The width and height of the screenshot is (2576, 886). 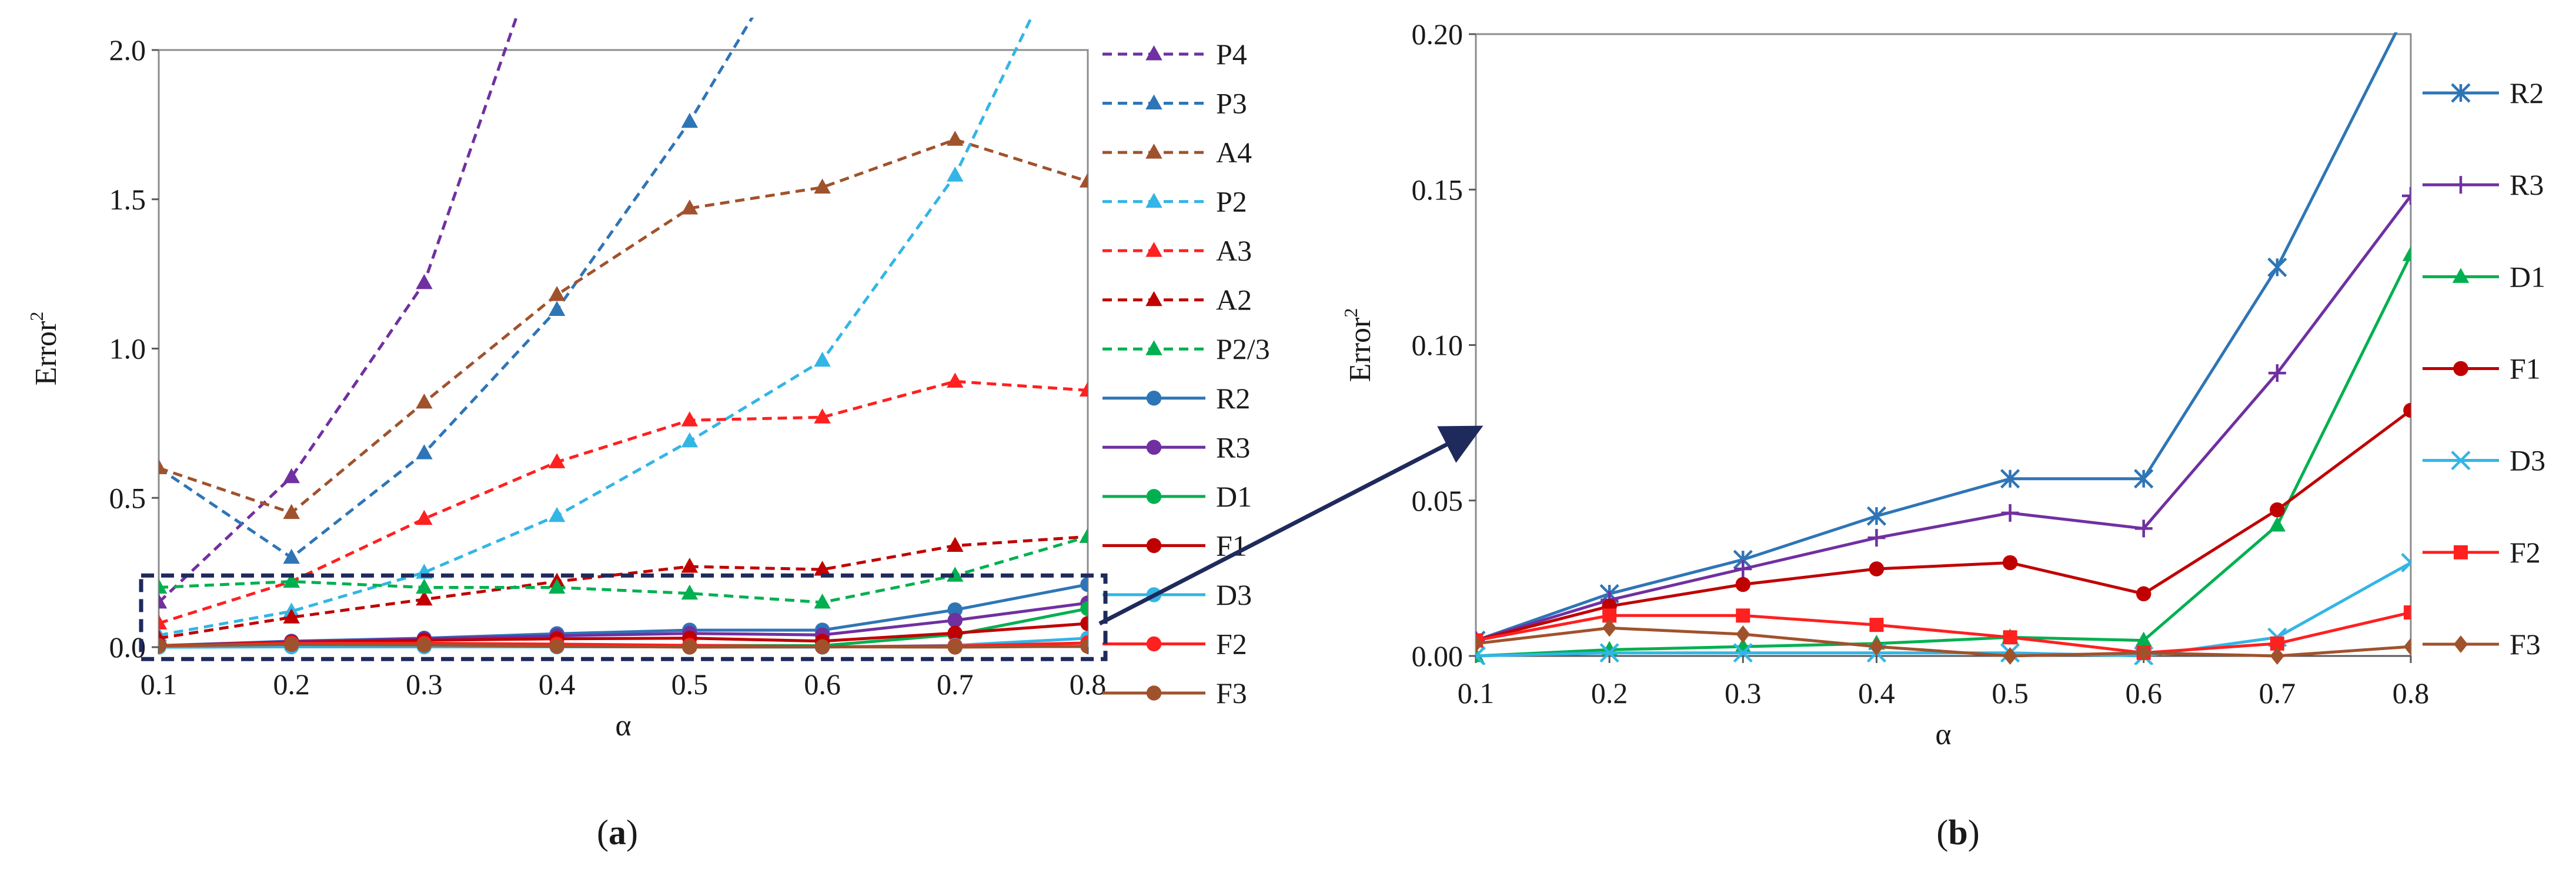 What do you see at coordinates (2525, 645) in the screenshot?
I see `legend-label: F3` at bounding box center [2525, 645].